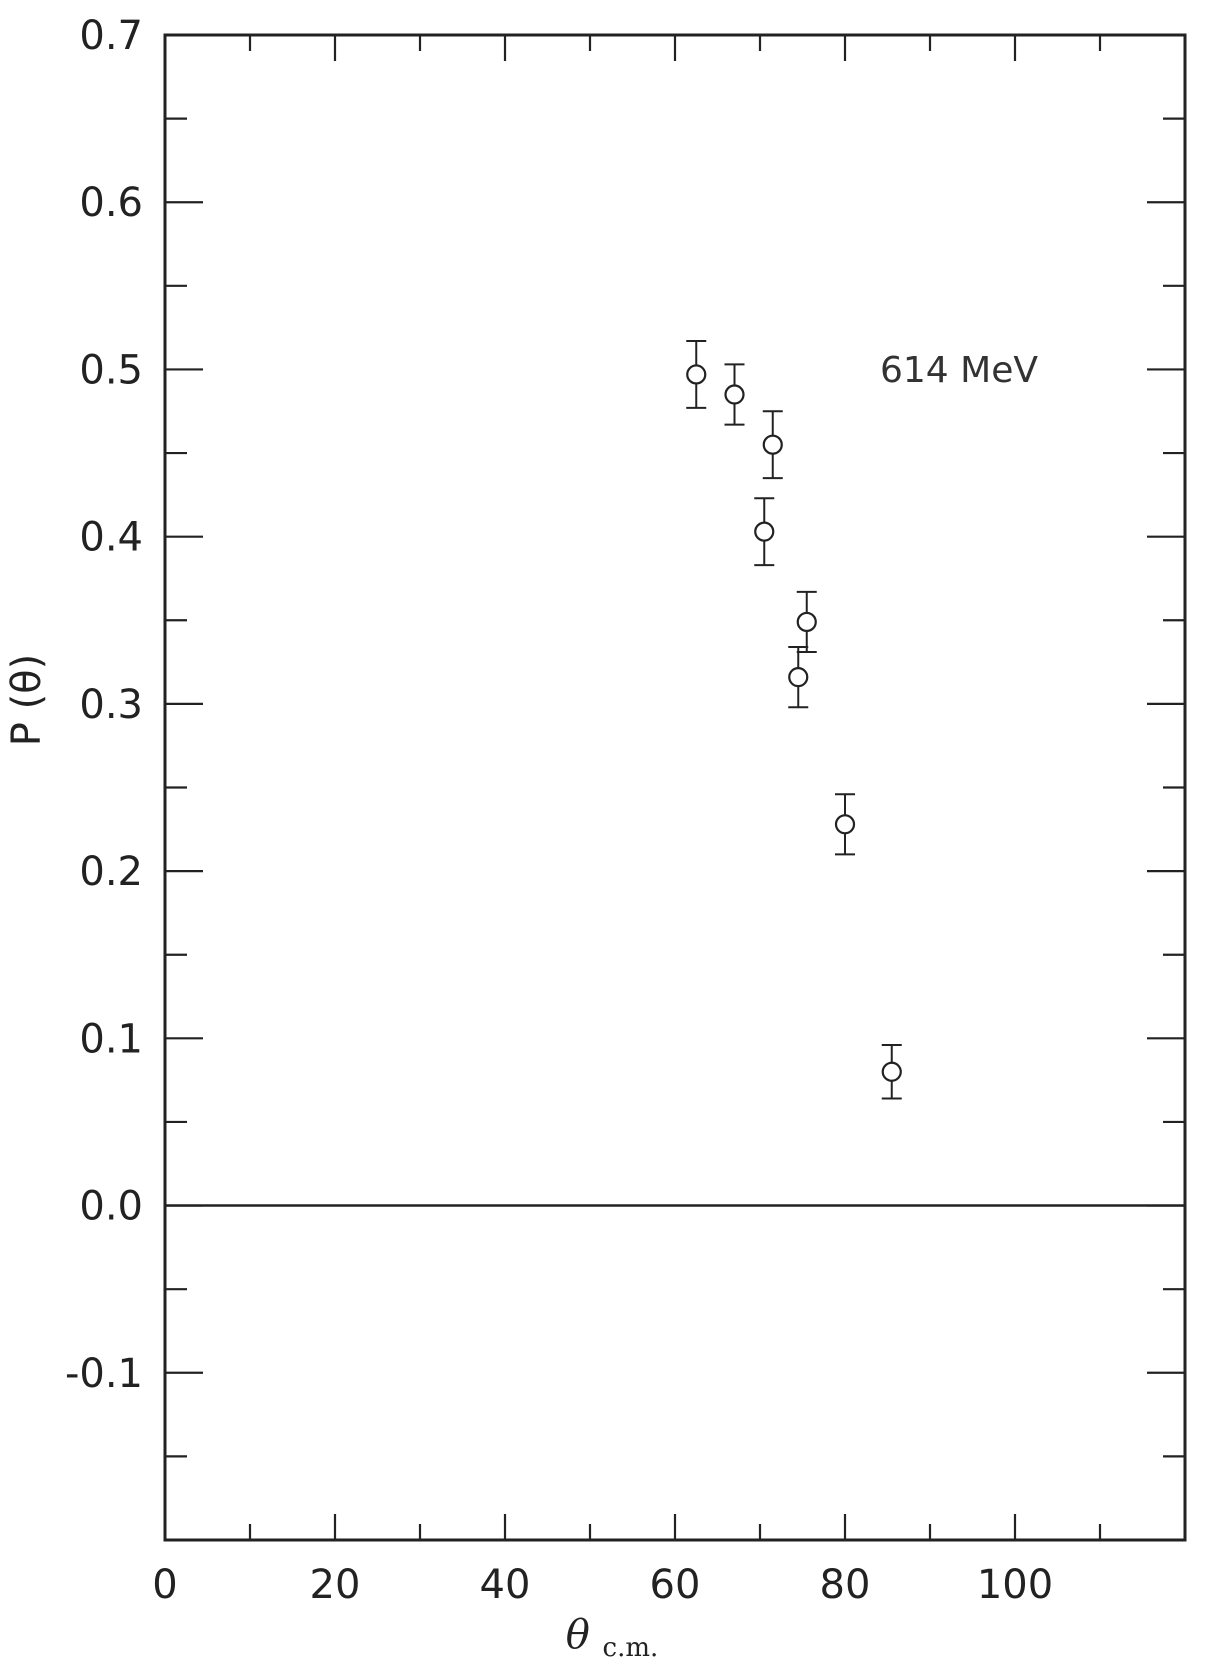 This screenshot has width=1229, height=1665. I want to click on y-tick-label: 0.2, so click(111, 872).